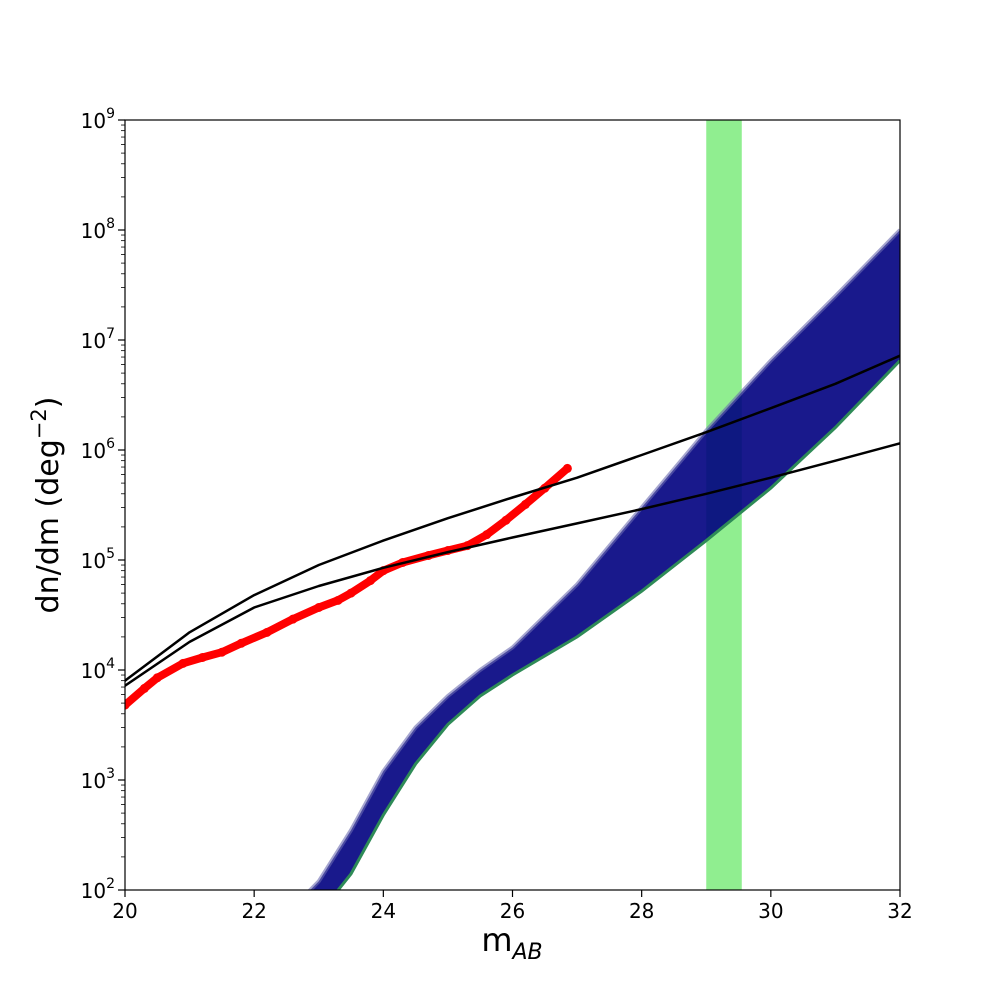 Image resolution: width=1000 pixels, height=1000 pixels. What do you see at coordinates (512, 911) in the screenshot?
I see `x-tick-label: 26` at bounding box center [512, 911].